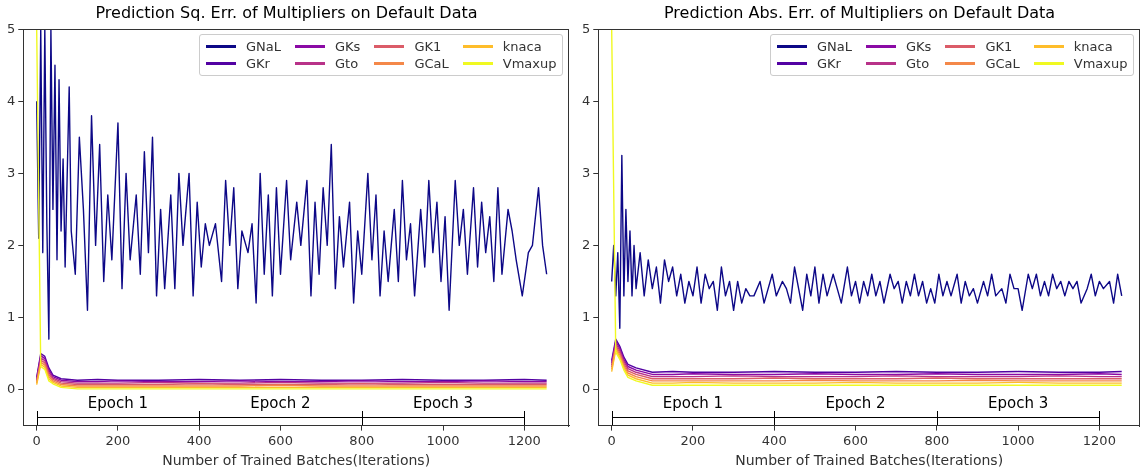 This screenshot has height=473, width=1140. I want to click on chart-title: Prediction Sq. Err. of Multipliers on Default Data, so click(286, 12).